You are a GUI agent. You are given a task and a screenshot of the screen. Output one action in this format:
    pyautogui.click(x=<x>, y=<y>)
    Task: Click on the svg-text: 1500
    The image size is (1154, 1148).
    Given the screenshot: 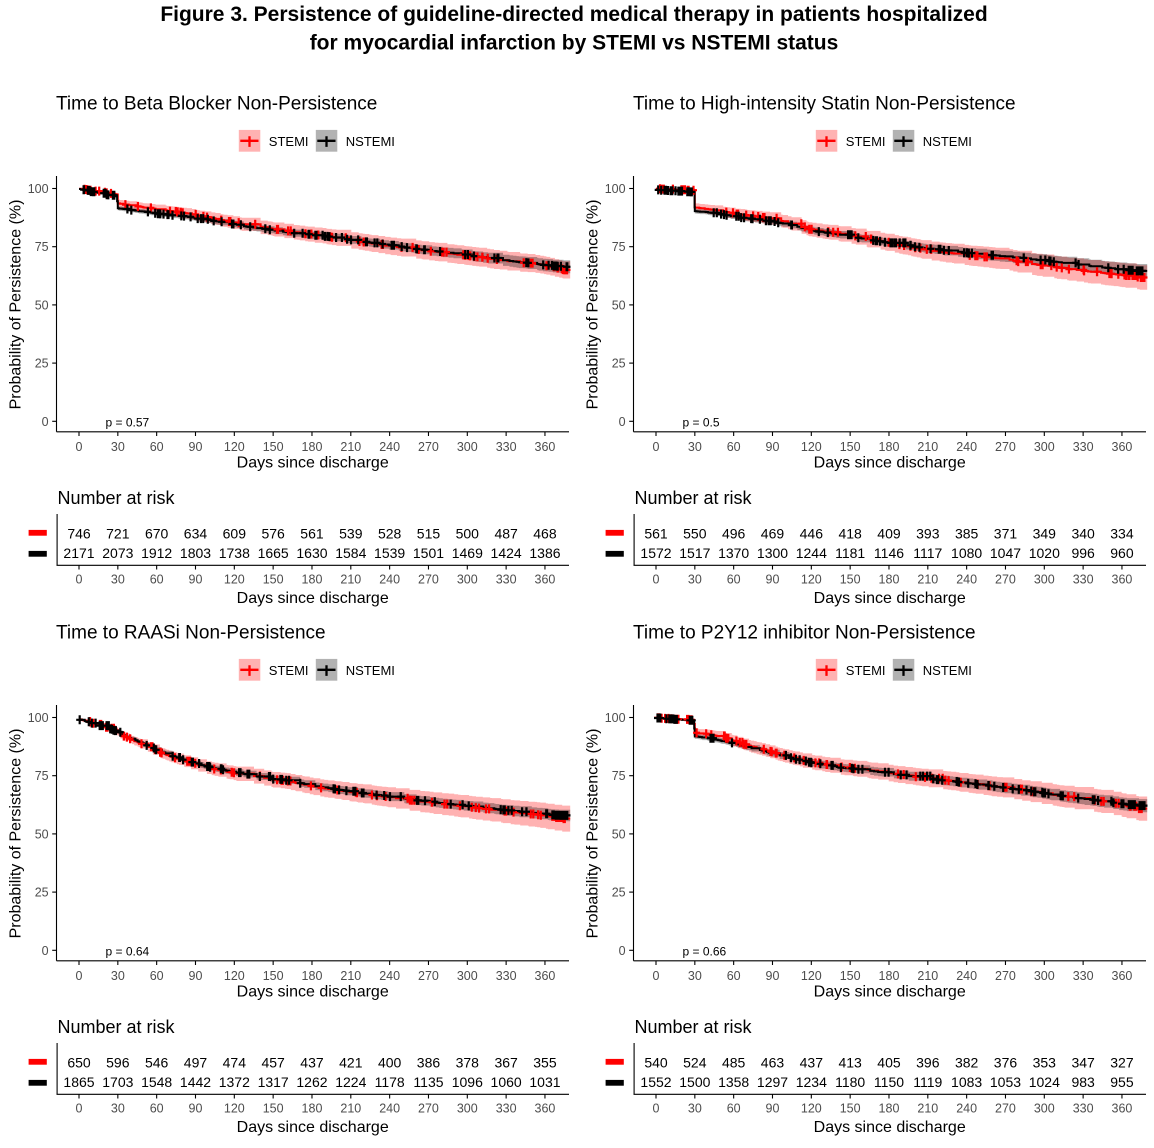 What is the action you would take?
    pyautogui.click(x=694, y=1082)
    